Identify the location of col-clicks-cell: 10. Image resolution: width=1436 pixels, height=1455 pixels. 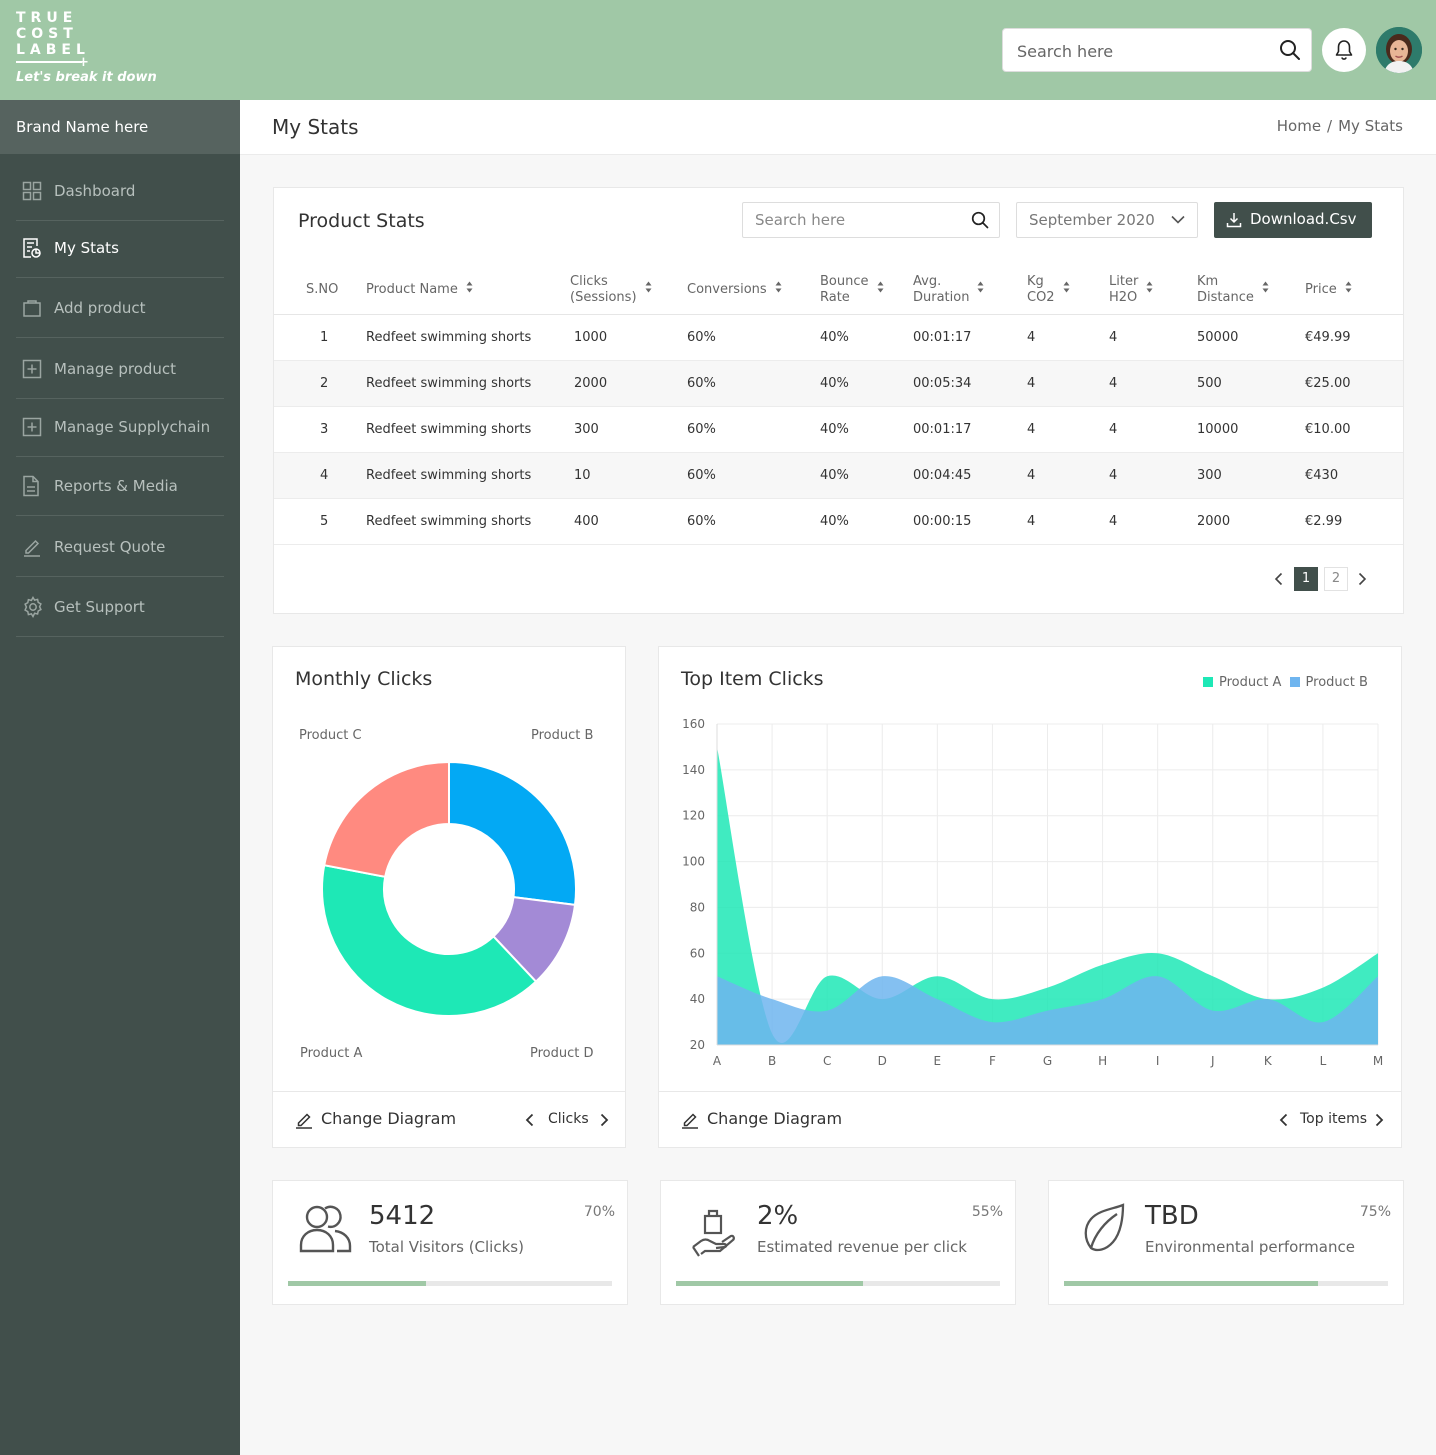
(628, 475).